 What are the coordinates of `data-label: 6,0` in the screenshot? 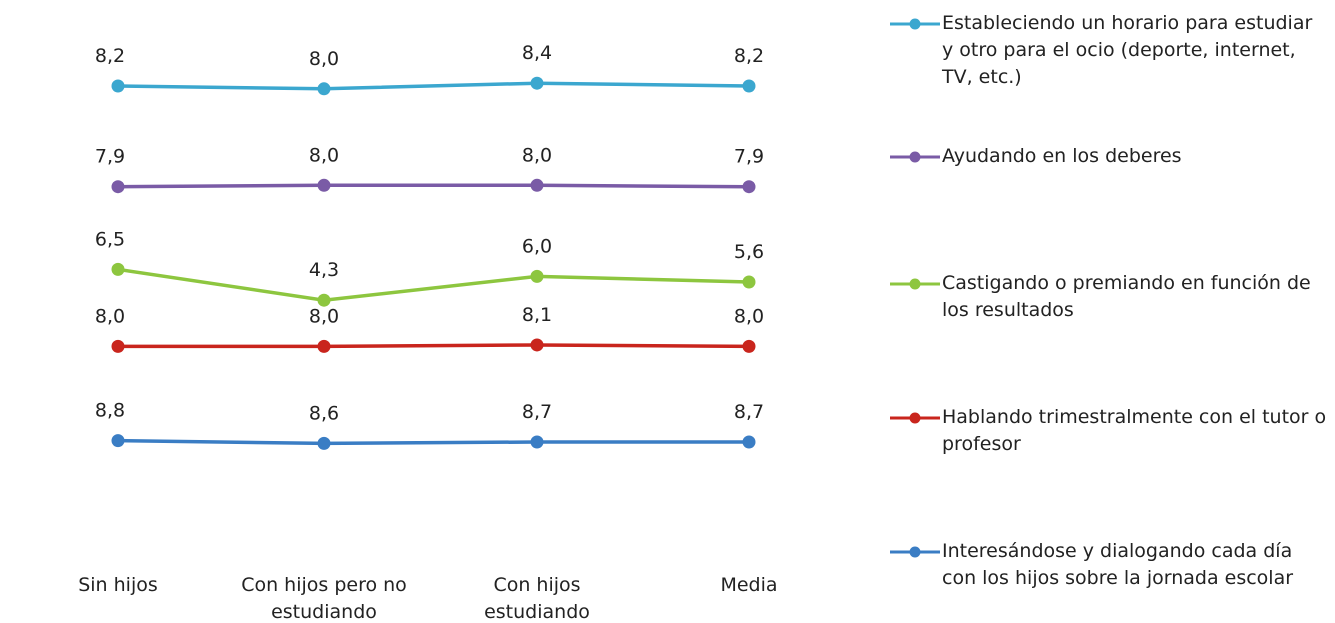 It's located at (537, 246).